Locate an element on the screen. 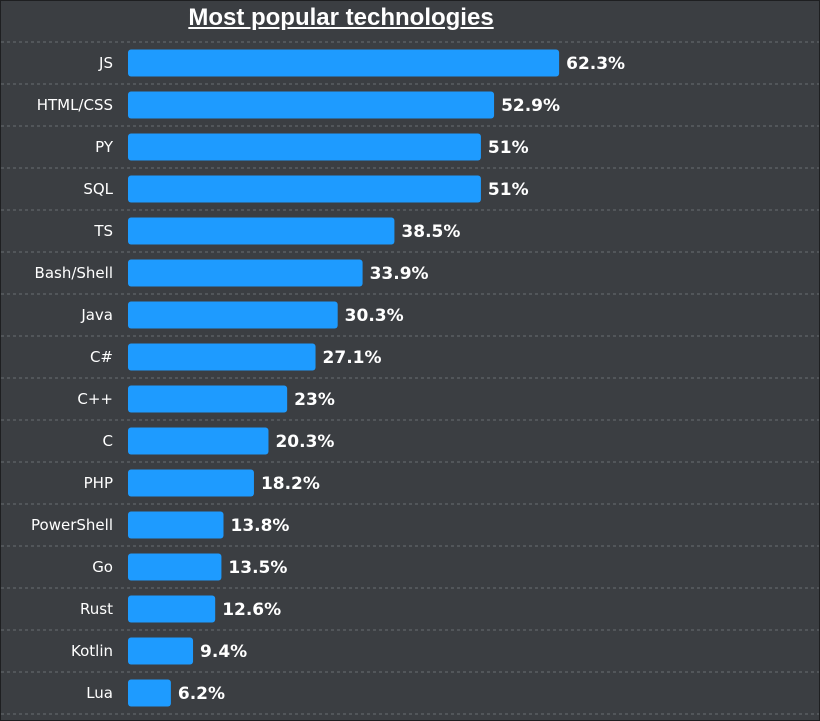 The width and height of the screenshot is (820, 721). category-label: C is located at coordinates (108, 441).